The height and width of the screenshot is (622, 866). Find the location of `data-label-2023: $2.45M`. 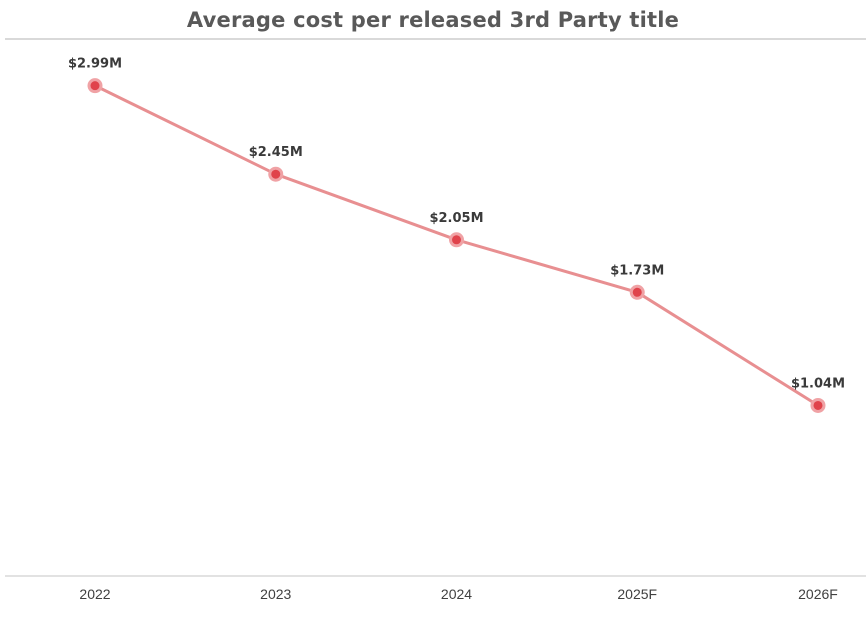

data-label-2023: $2.45M is located at coordinates (276, 152).